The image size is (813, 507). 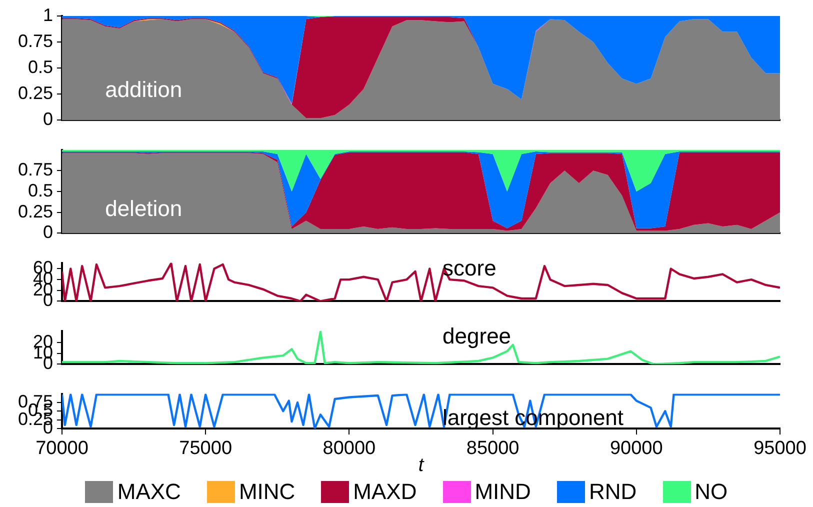 I want to click on legend-label: MINC, so click(x=267, y=492).